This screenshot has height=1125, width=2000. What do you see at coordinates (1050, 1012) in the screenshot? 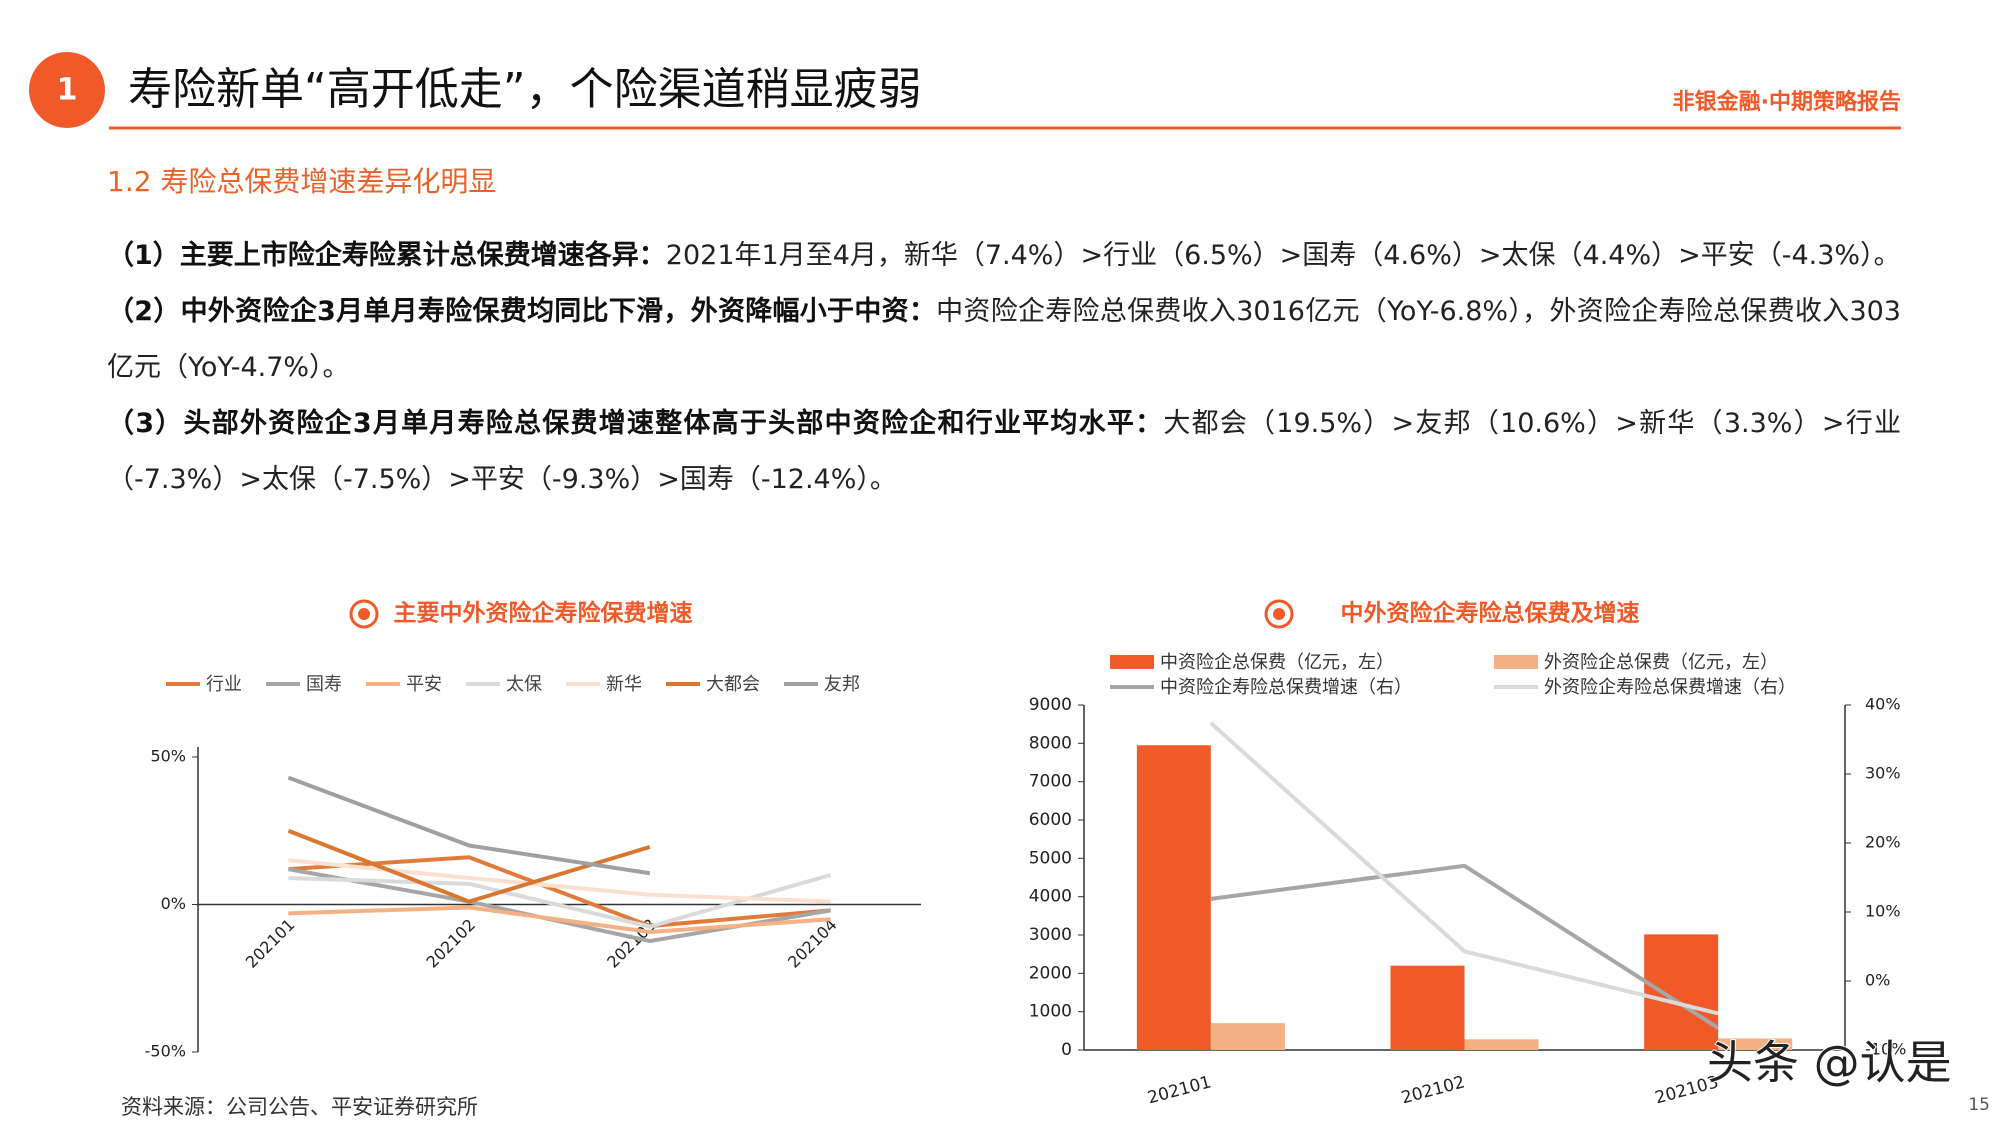
I see `y-tick-label: 1000` at bounding box center [1050, 1012].